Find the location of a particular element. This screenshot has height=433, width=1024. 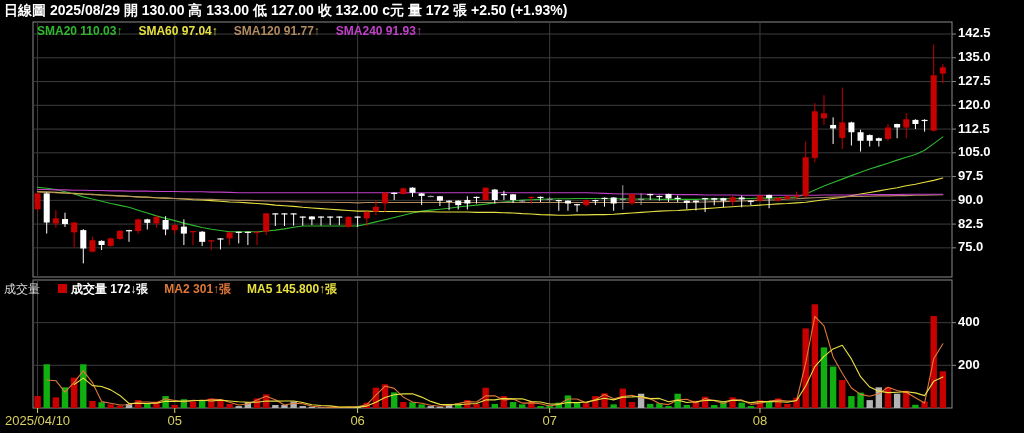

y-tick-label: 400 is located at coordinates (969, 322).